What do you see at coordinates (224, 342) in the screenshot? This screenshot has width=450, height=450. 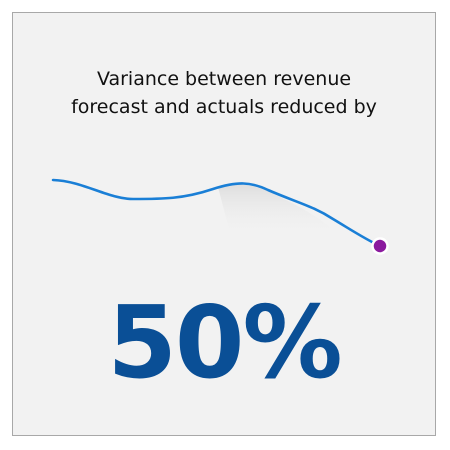 I see `stat-value: 50%` at bounding box center [224, 342].